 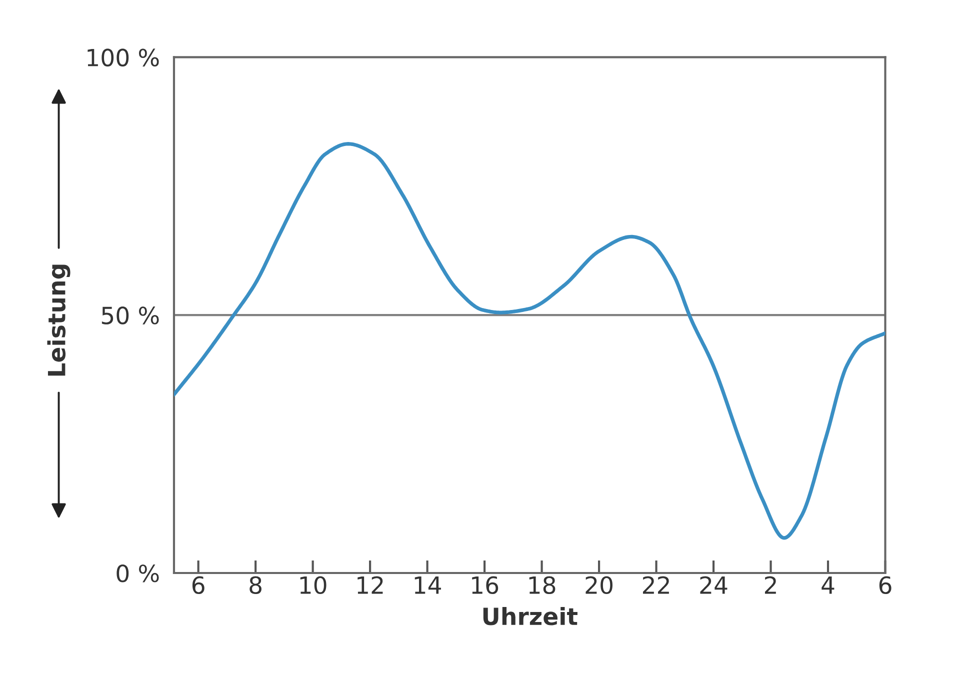 What do you see at coordinates (123, 57) in the screenshot?
I see `y-tick-label: 100 %` at bounding box center [123, 57].